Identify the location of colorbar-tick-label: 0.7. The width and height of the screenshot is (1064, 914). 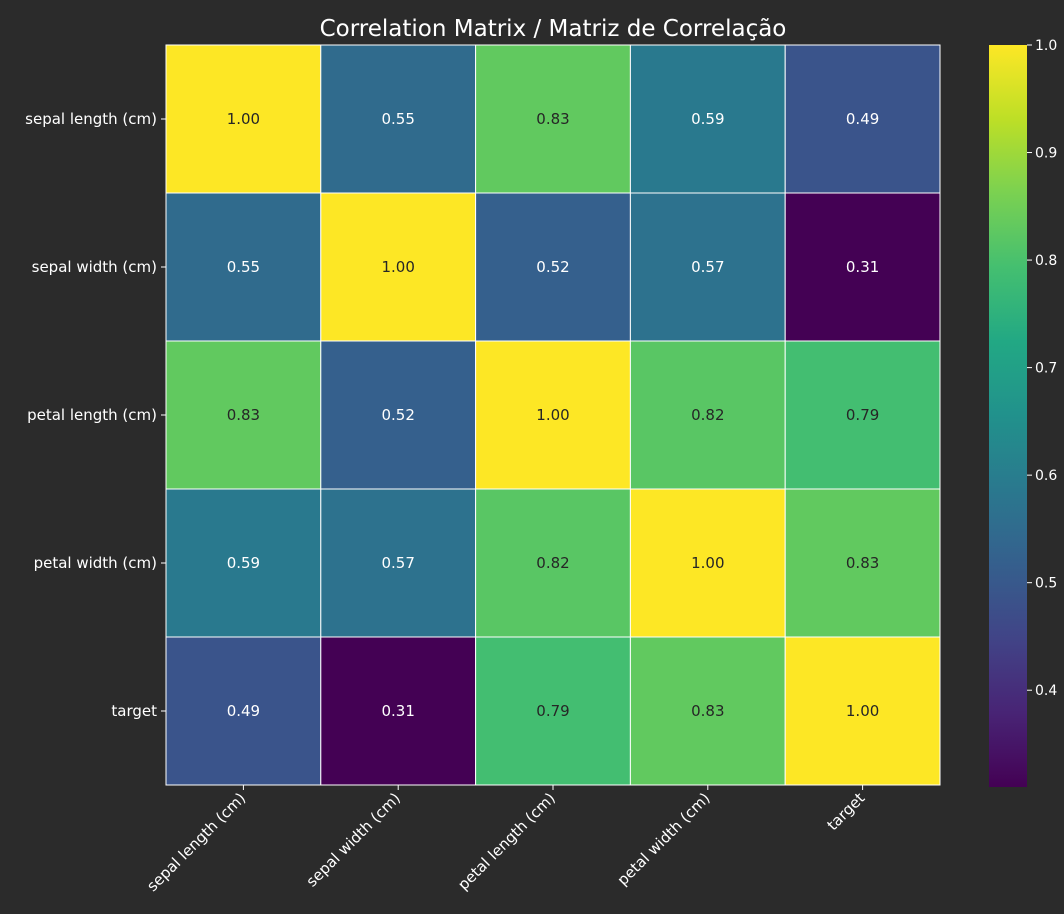
(1046, 369).